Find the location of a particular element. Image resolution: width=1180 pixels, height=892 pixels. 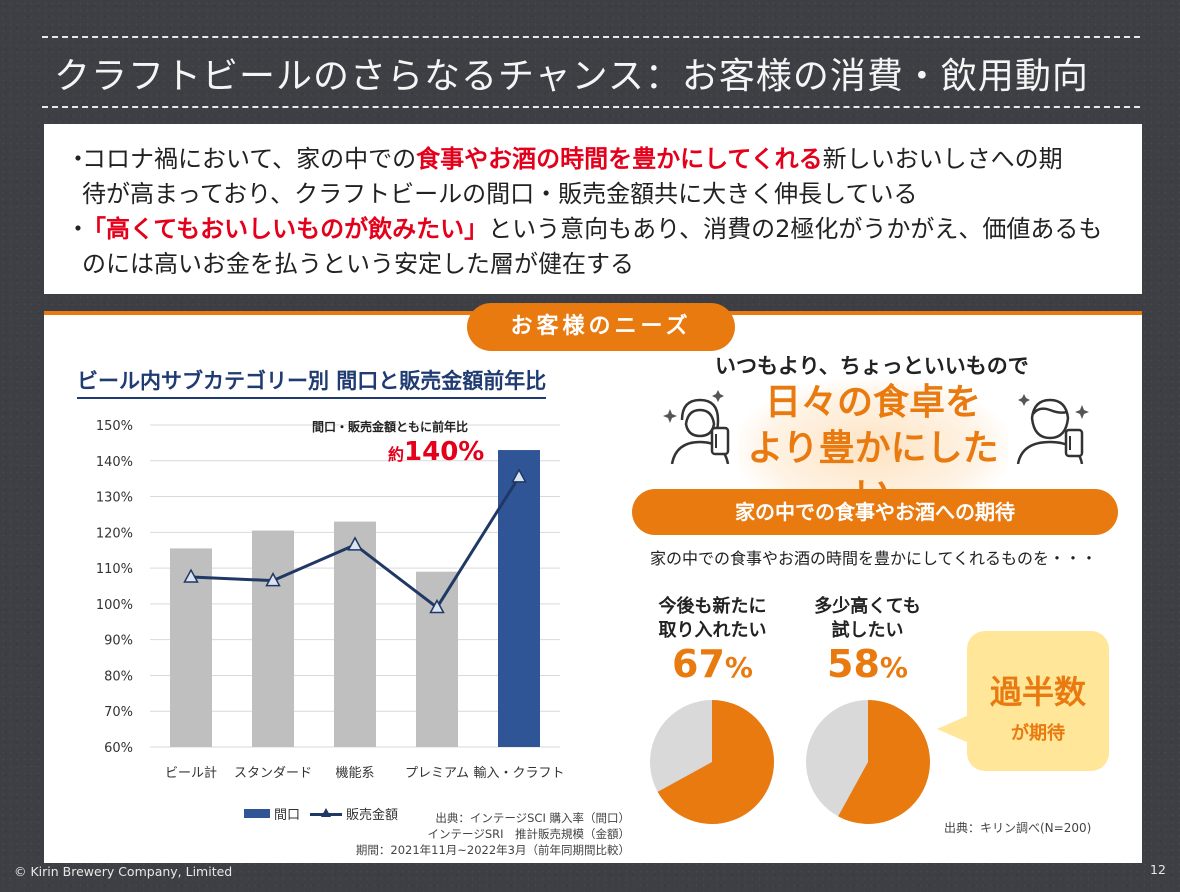

survey-source: 出典：キリン調べ(N=200) is located at coordinates (1018, 828).